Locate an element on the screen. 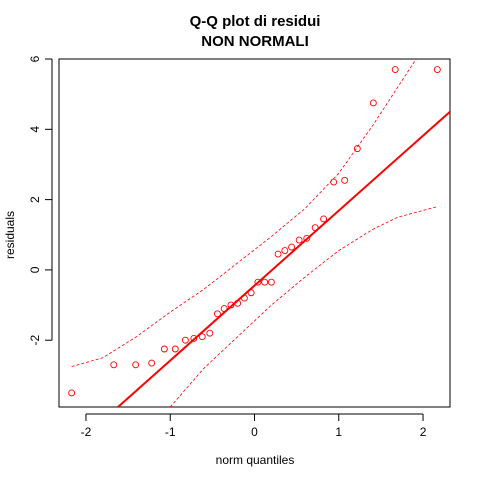 Image resolution: width=480 pixels, height=480 pixels. x-tick-label: 1 is located at coordinates (338, 432).